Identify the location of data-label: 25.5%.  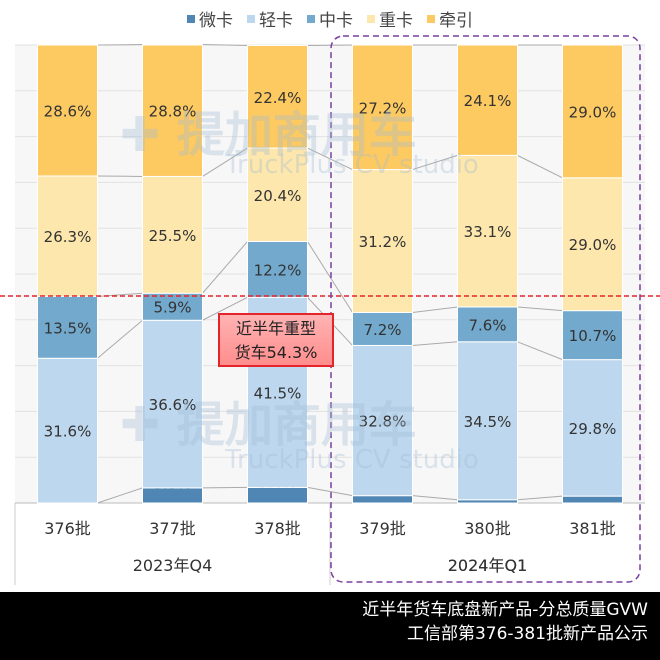
(173, 236).